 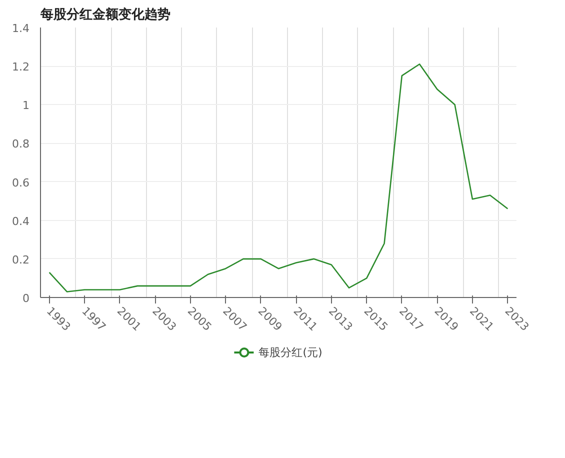 What do you see at coordinates (21, 67) in the screenshot?
I see `y-tick-label: 1.2` at bounding box center [21, 67].